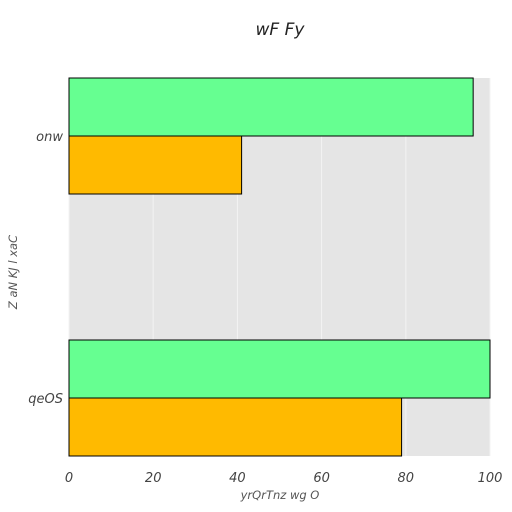 The height and width of the screenshot is (512, 512). Describe the element at coordinates (490, 478) in the screenshot. I see `x-tick-label: 100` at that location.